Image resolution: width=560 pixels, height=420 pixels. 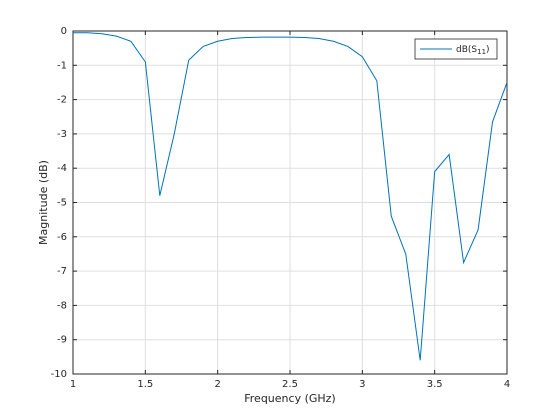 What do you see at coordinates (362, 384) in the screenshot?
I see `x-tick-label: 3` at bounding box center [362, 384].